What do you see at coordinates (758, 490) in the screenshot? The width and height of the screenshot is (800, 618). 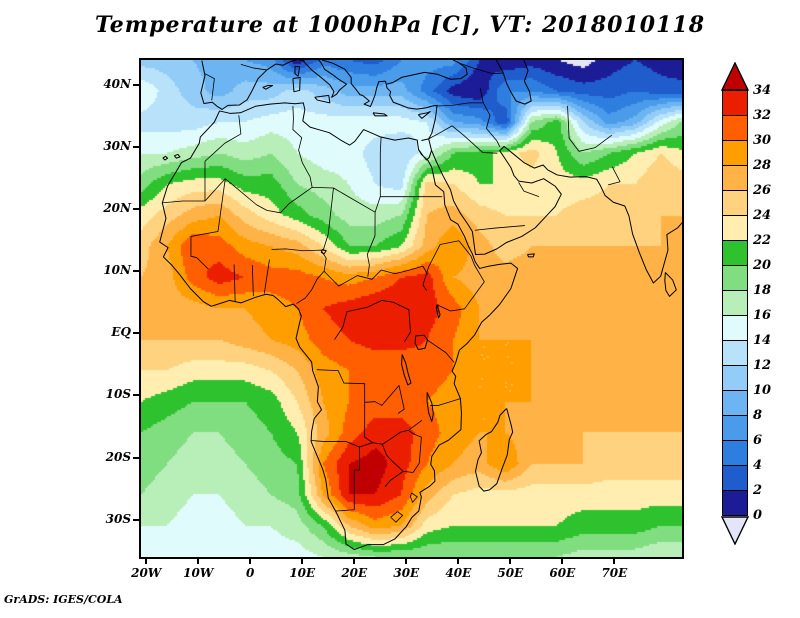 I see `colorbar-tick-label: 2` at bounding box center [758, 490].